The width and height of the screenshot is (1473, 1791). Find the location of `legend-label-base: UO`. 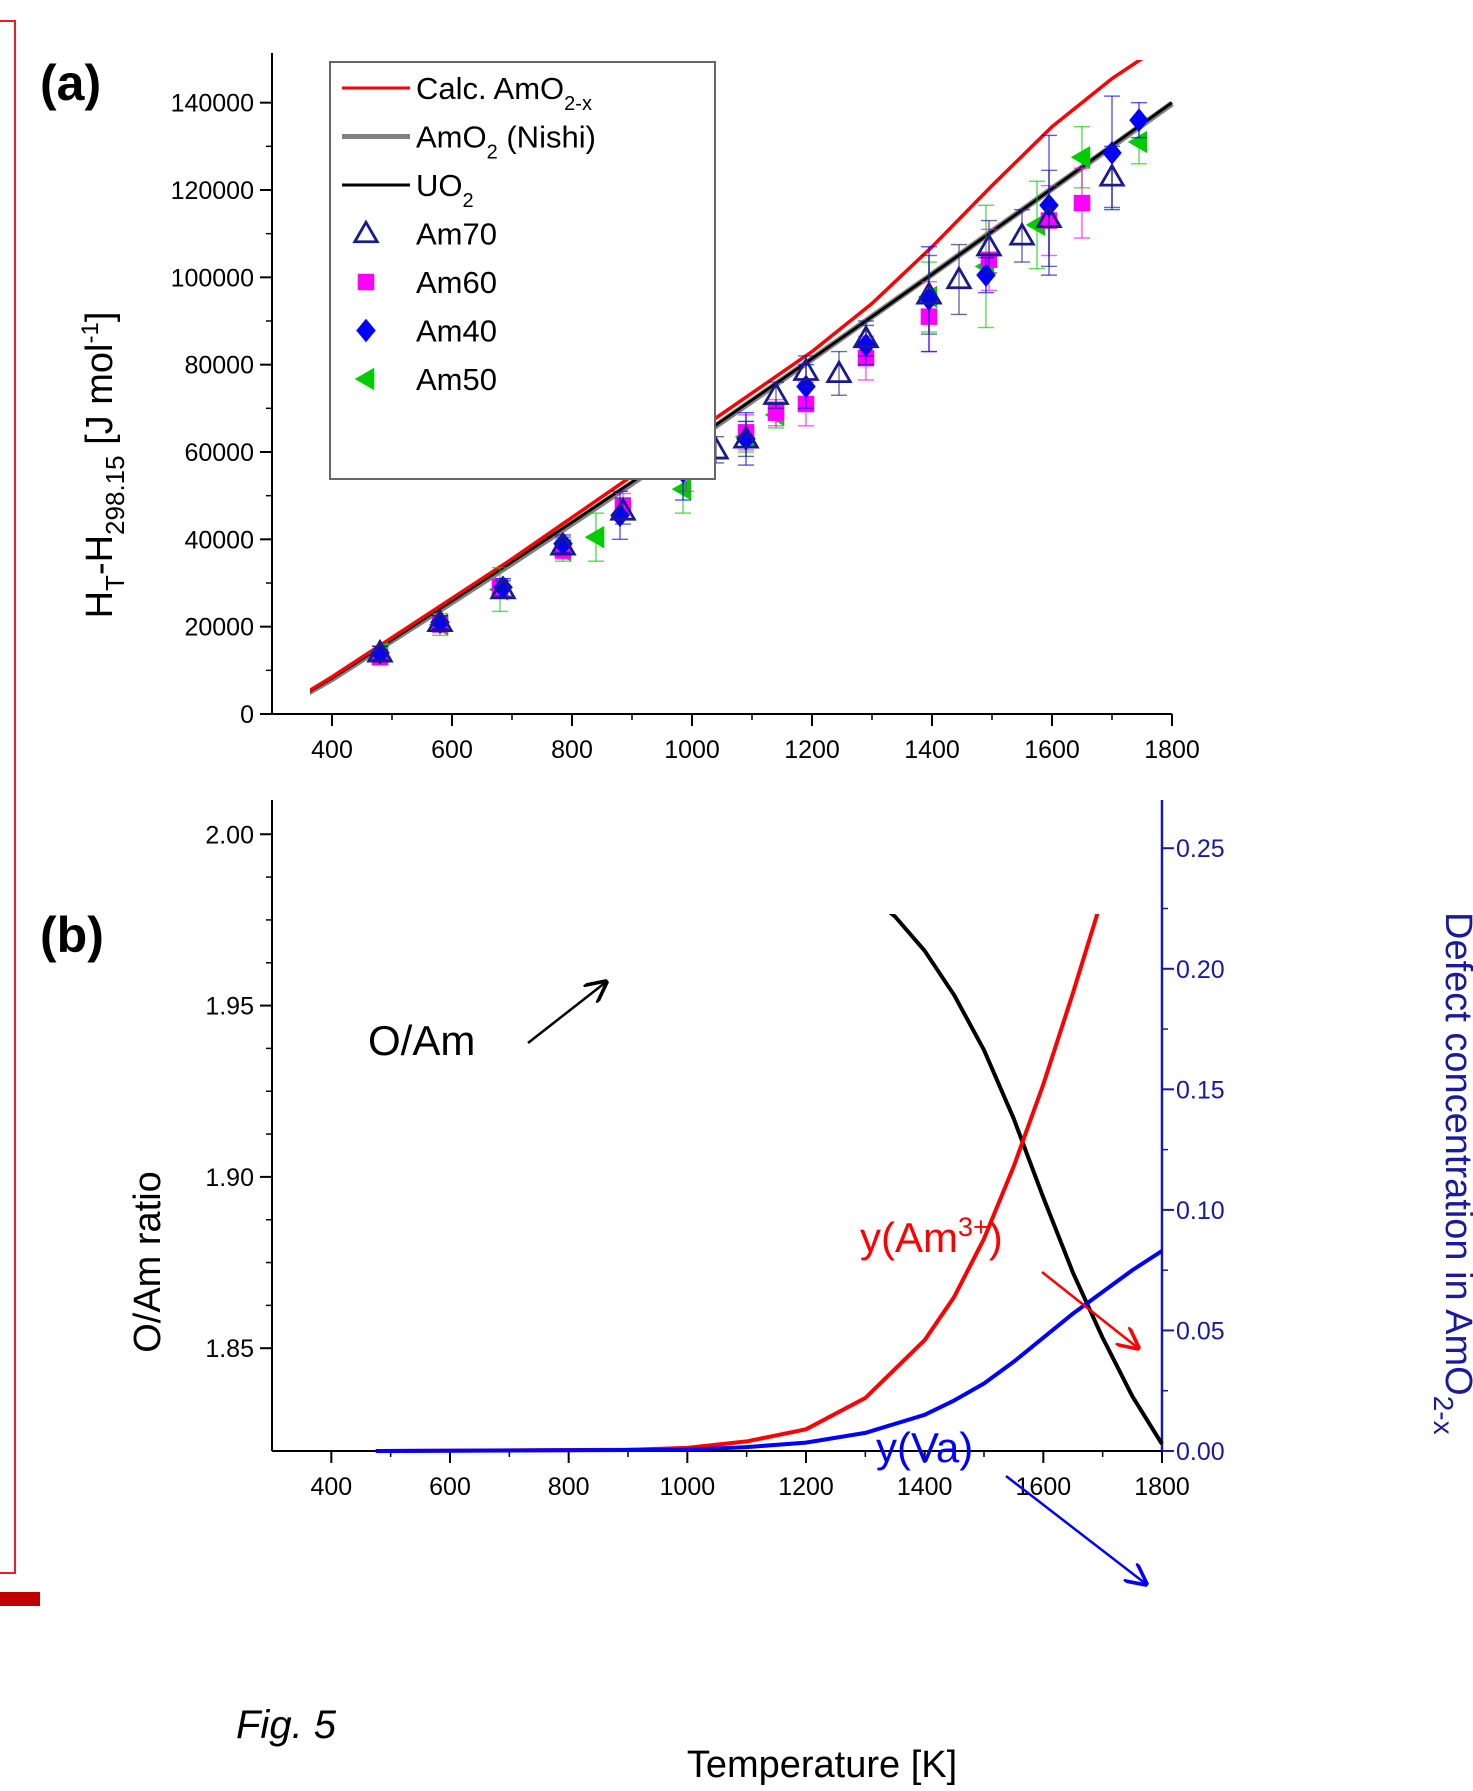

legend-label-base: UO is located at coordinates (439, 185).